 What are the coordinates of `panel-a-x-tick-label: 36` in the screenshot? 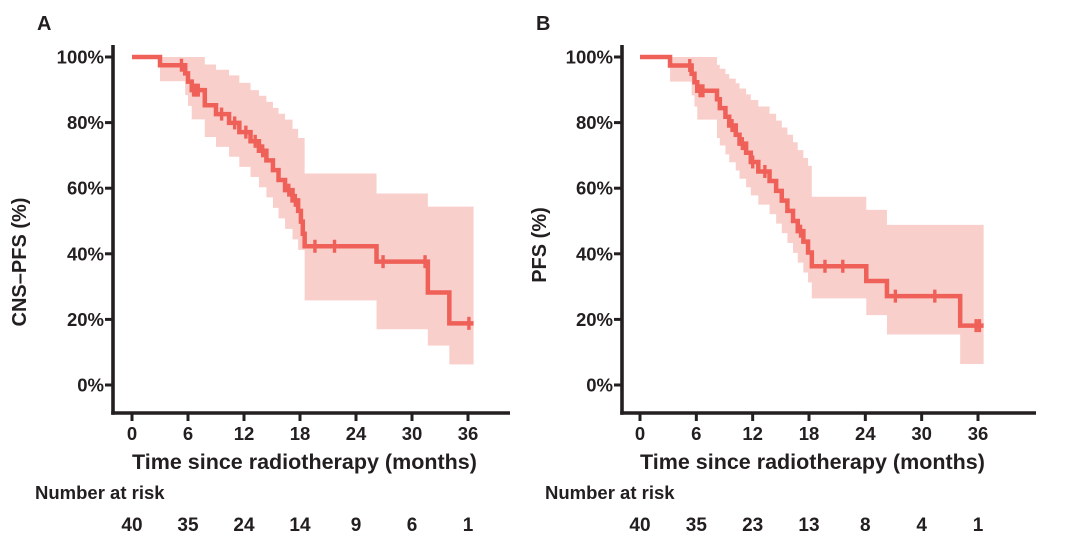 It's located at (468, 433).